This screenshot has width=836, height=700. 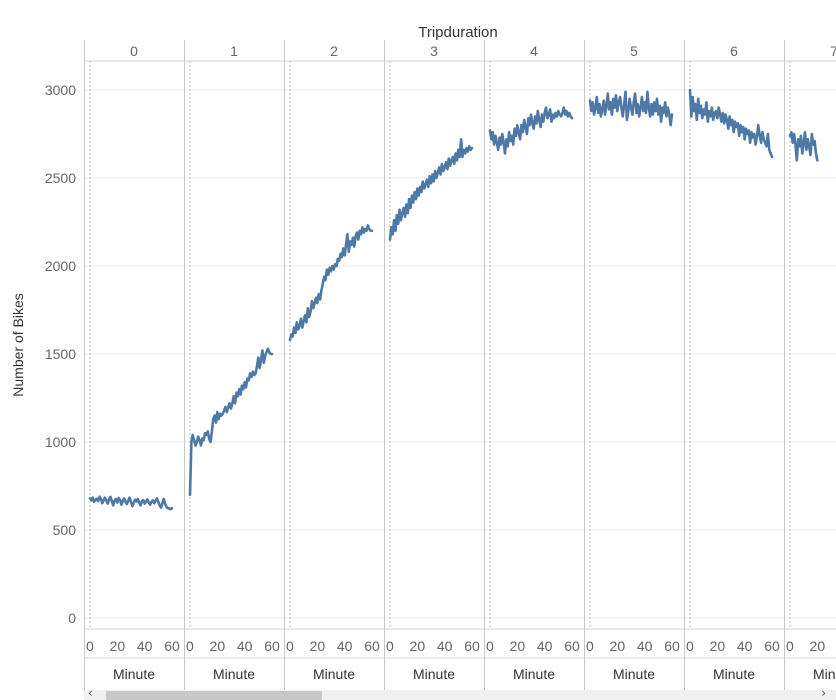 What do you see at coordinates (823, 693) in the screenshot?
I see `scroll-right-arrow-icon: ›` at bounding box center [823, 693].